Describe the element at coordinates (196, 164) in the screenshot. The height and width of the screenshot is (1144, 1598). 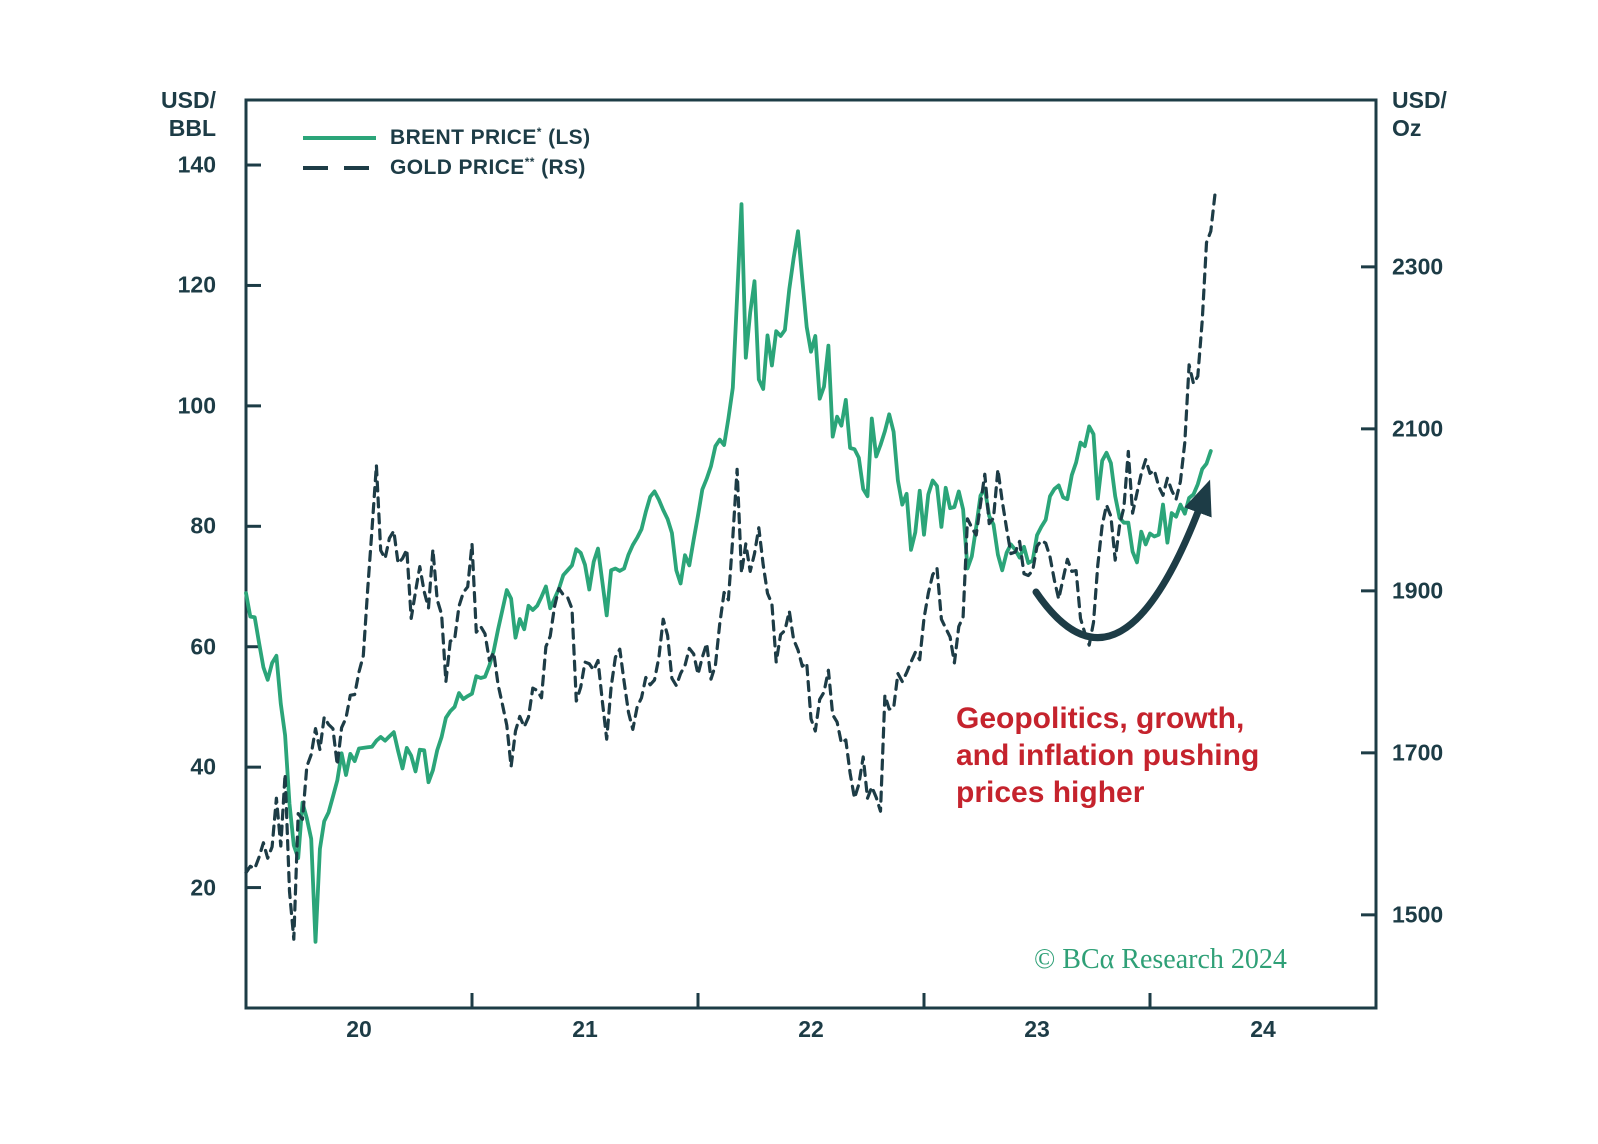
I see `left-axis-tick-label: 140` at that location.